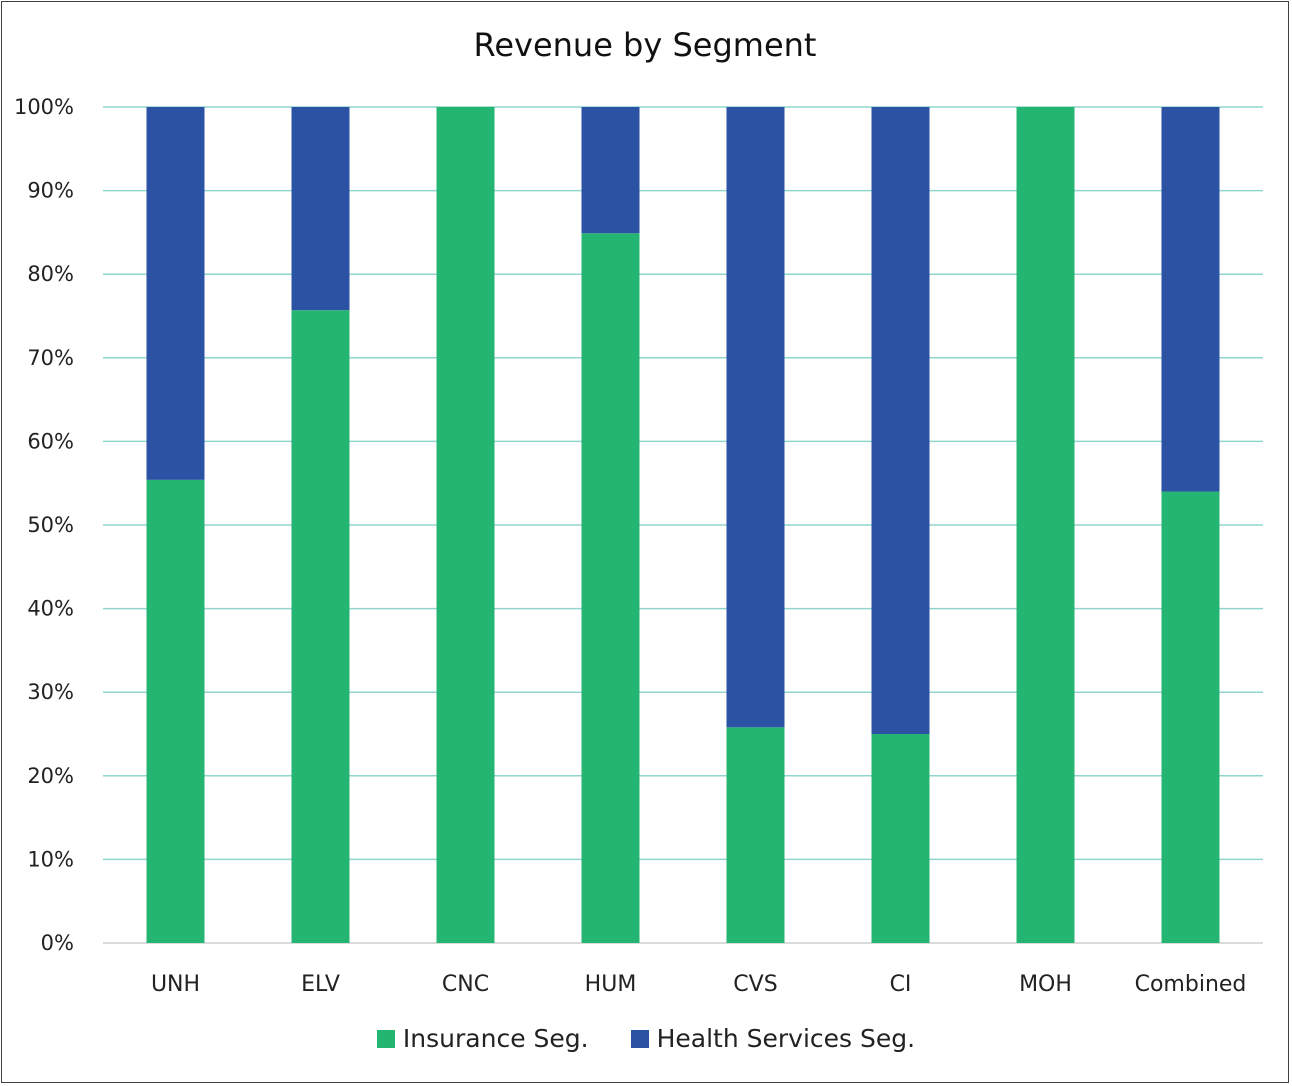 This screenshot has height=1086, width=1292. I want to click on y-tick-label: 20%, so click(50, 776).